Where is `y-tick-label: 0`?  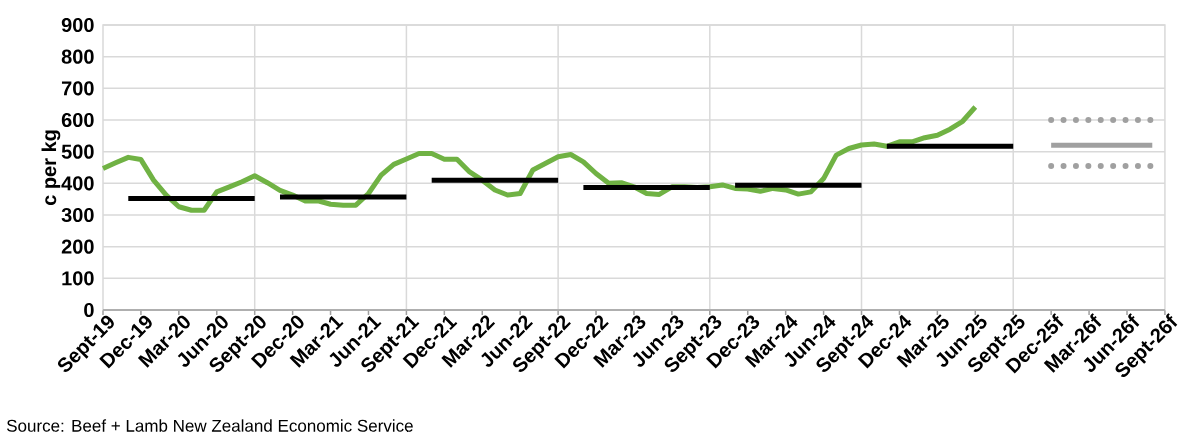
y-tick-label: 0 is located at coordinates (89, 310).